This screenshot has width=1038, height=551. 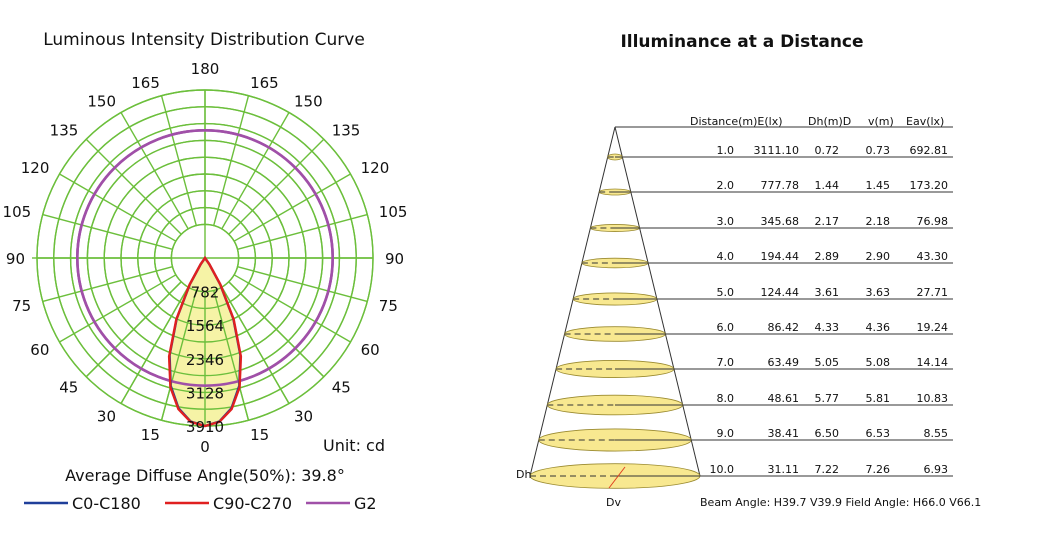 What do you see at coordinates (617, 477) in the screenshot?
I see `dv-indicator-line` at bounding box center [617, 477].